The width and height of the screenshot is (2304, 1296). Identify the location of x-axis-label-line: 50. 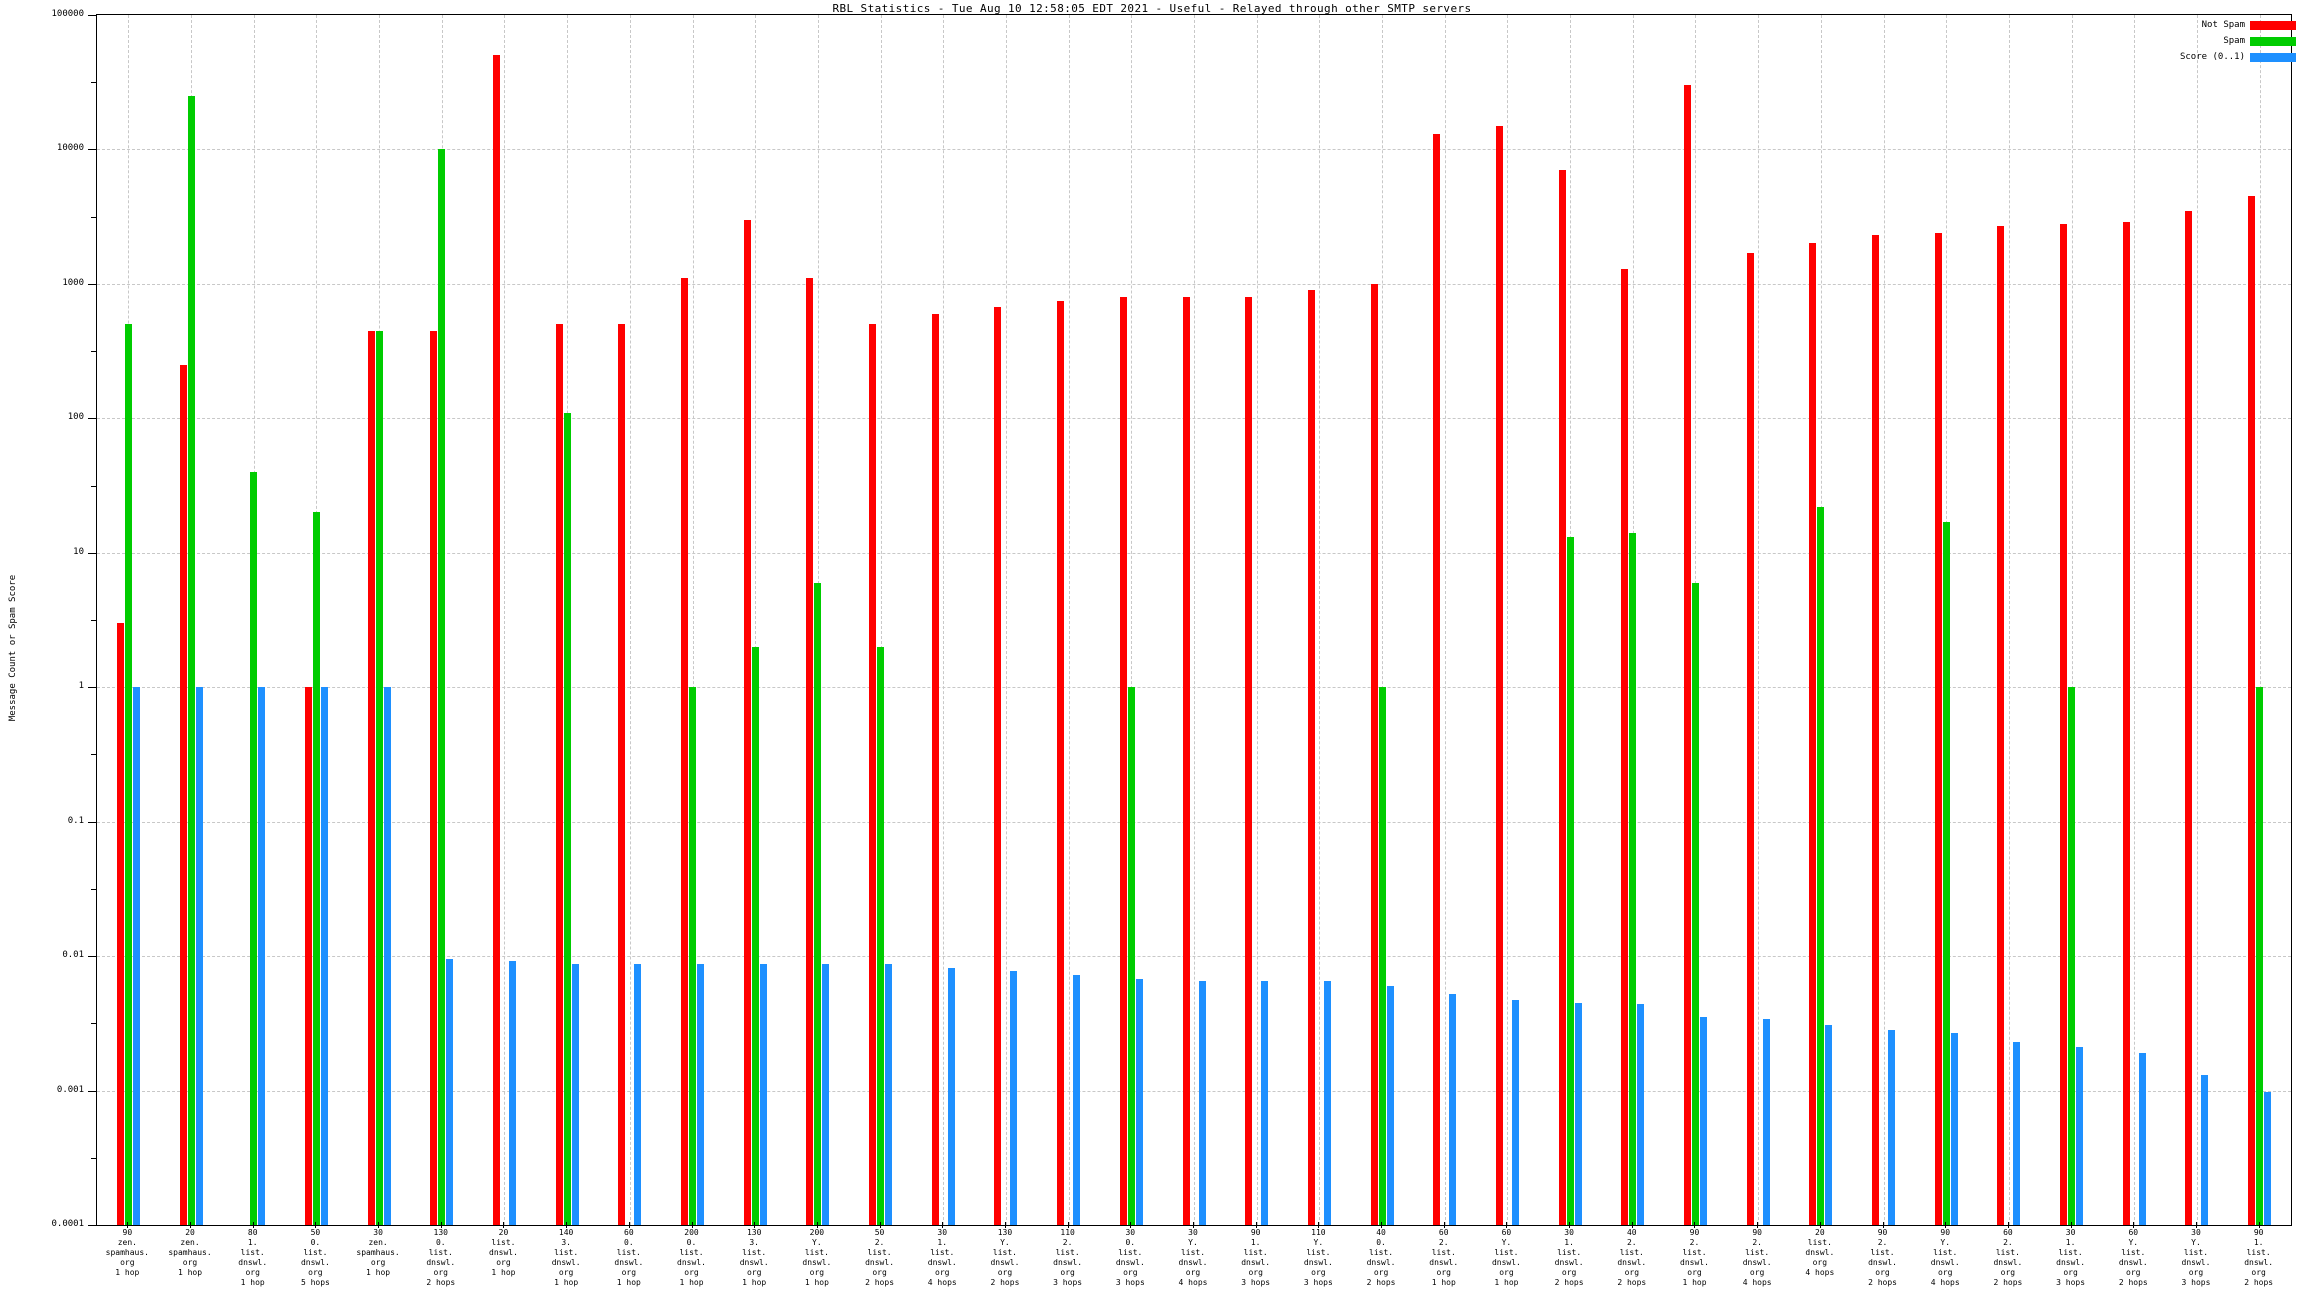
(879, 1232).